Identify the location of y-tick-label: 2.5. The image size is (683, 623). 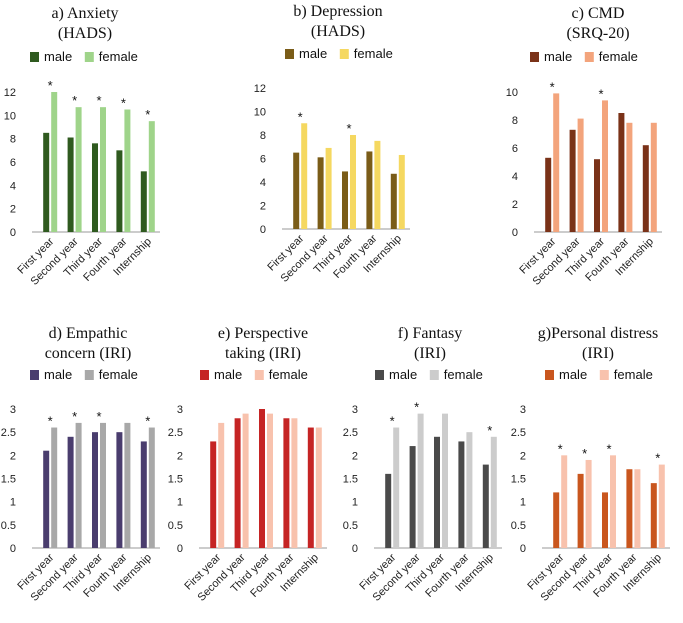
(518, 433).